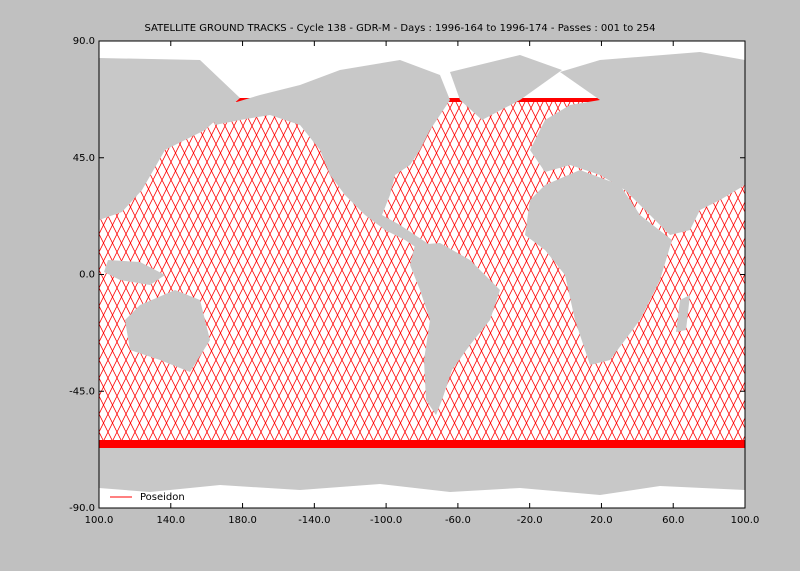 The image size is (800, 571). Describe the element at coordinates (455, 329) in the screenshot. I see `south-america` at that location.